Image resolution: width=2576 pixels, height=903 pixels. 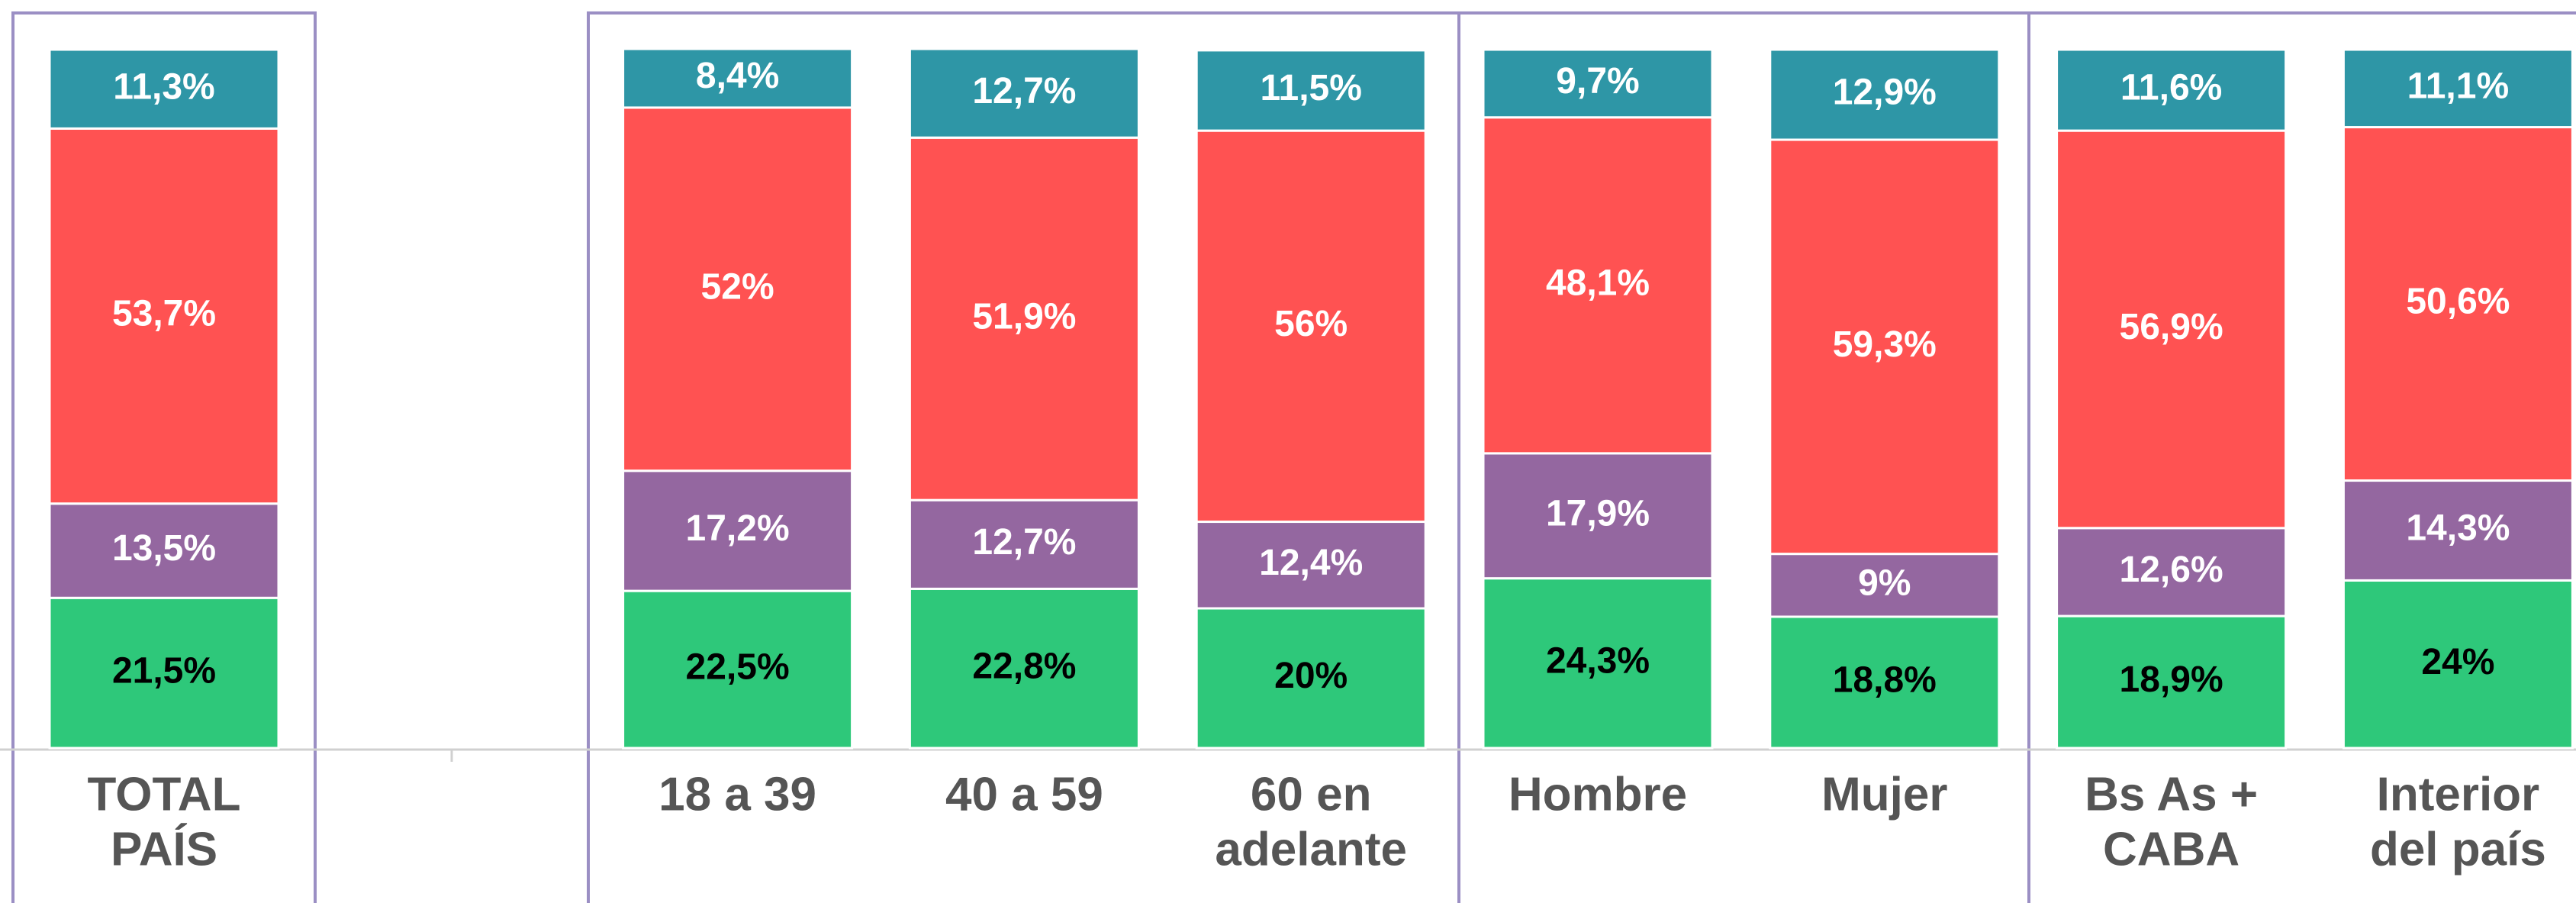 I want to click on data-label: 14,3%, so click(x=2458, y=528).